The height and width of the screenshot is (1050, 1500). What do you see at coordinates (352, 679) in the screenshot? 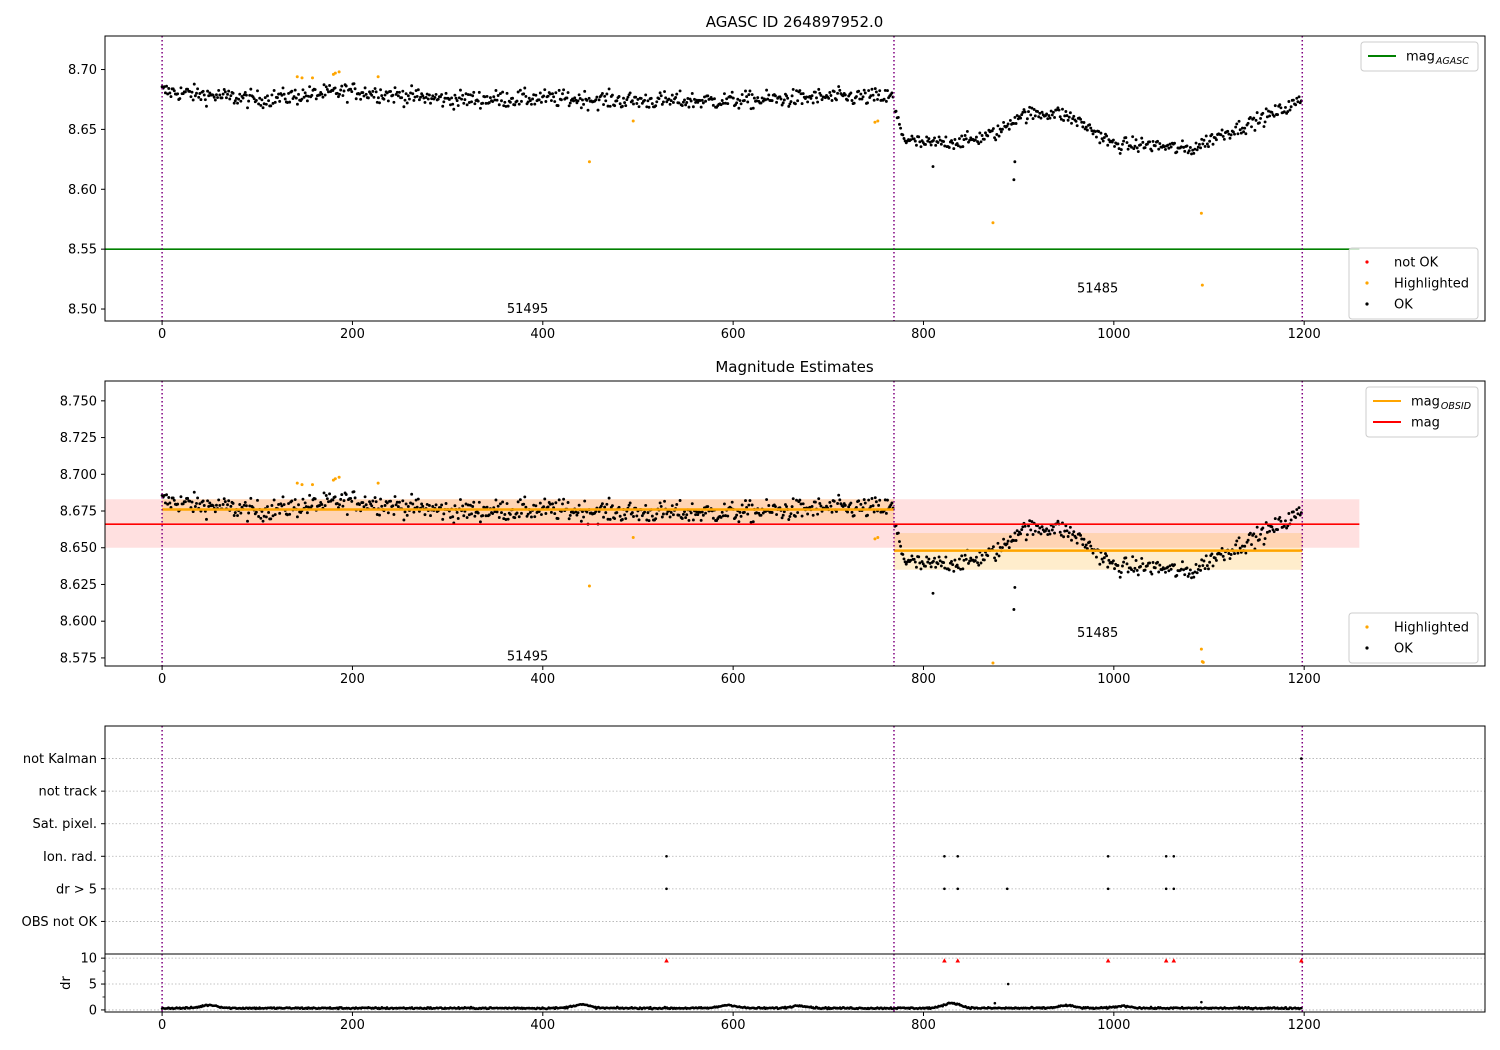
I see `x-tick-label: 200` at bounding box center [352, 679].